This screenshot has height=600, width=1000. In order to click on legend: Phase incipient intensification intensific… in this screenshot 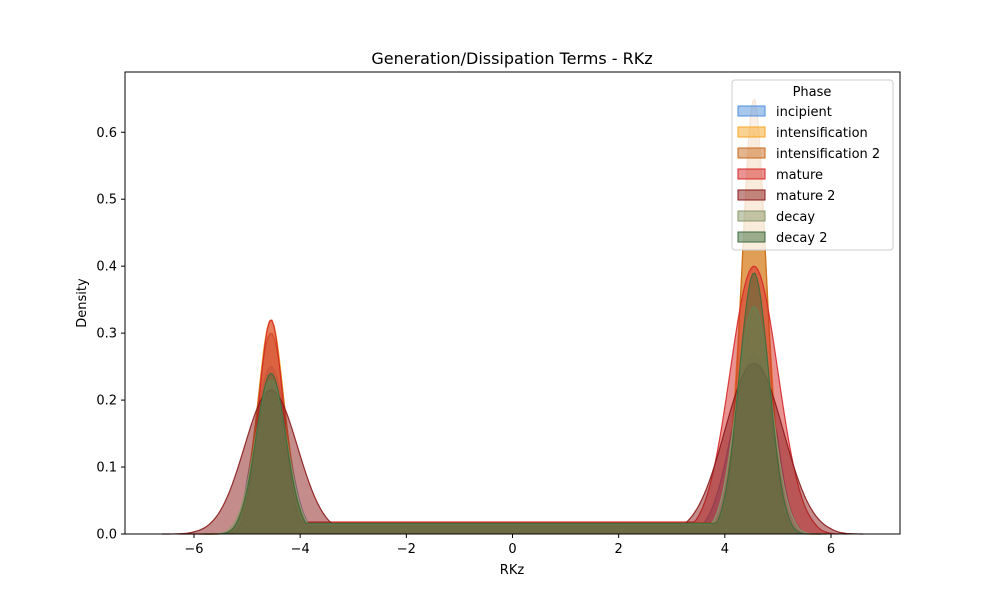, I will do `click(812, 165)`.